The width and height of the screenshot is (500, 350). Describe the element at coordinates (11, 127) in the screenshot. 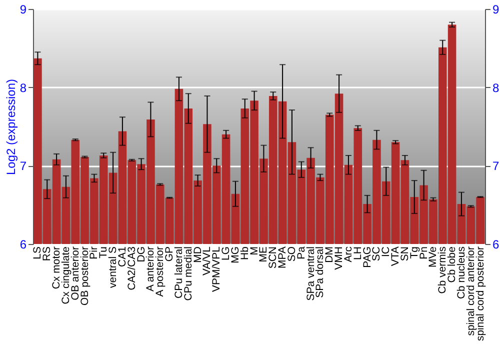

I see `y-axis-title: Log2 (expression)` at that location.